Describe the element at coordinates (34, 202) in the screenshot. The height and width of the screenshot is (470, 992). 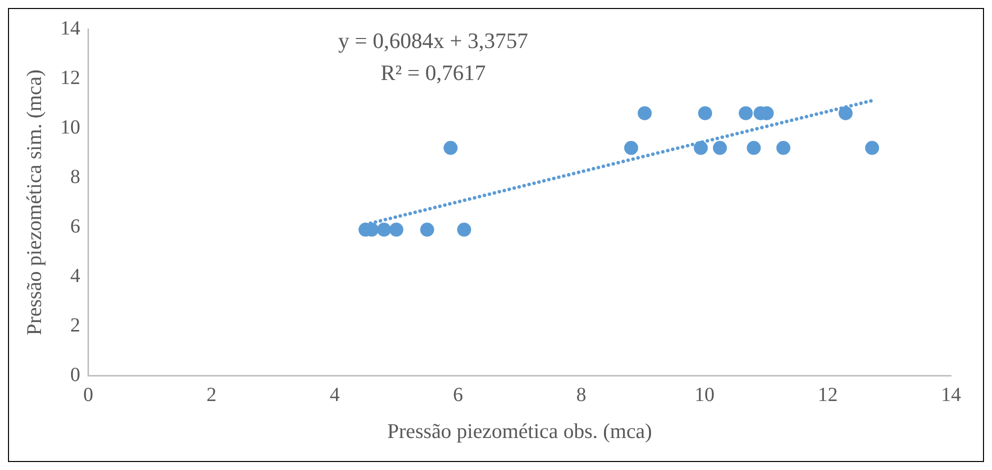
I see `y-axis-title: Pressão piezomética sim. (mca)` at that location.